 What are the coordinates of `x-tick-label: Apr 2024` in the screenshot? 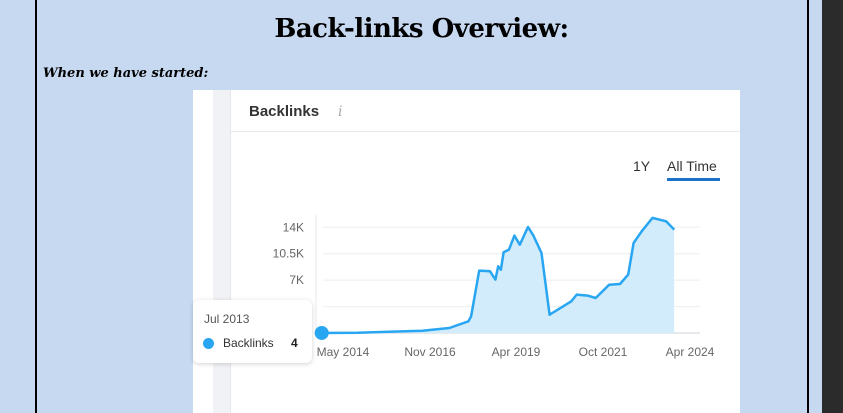 It's located at (690, 352).